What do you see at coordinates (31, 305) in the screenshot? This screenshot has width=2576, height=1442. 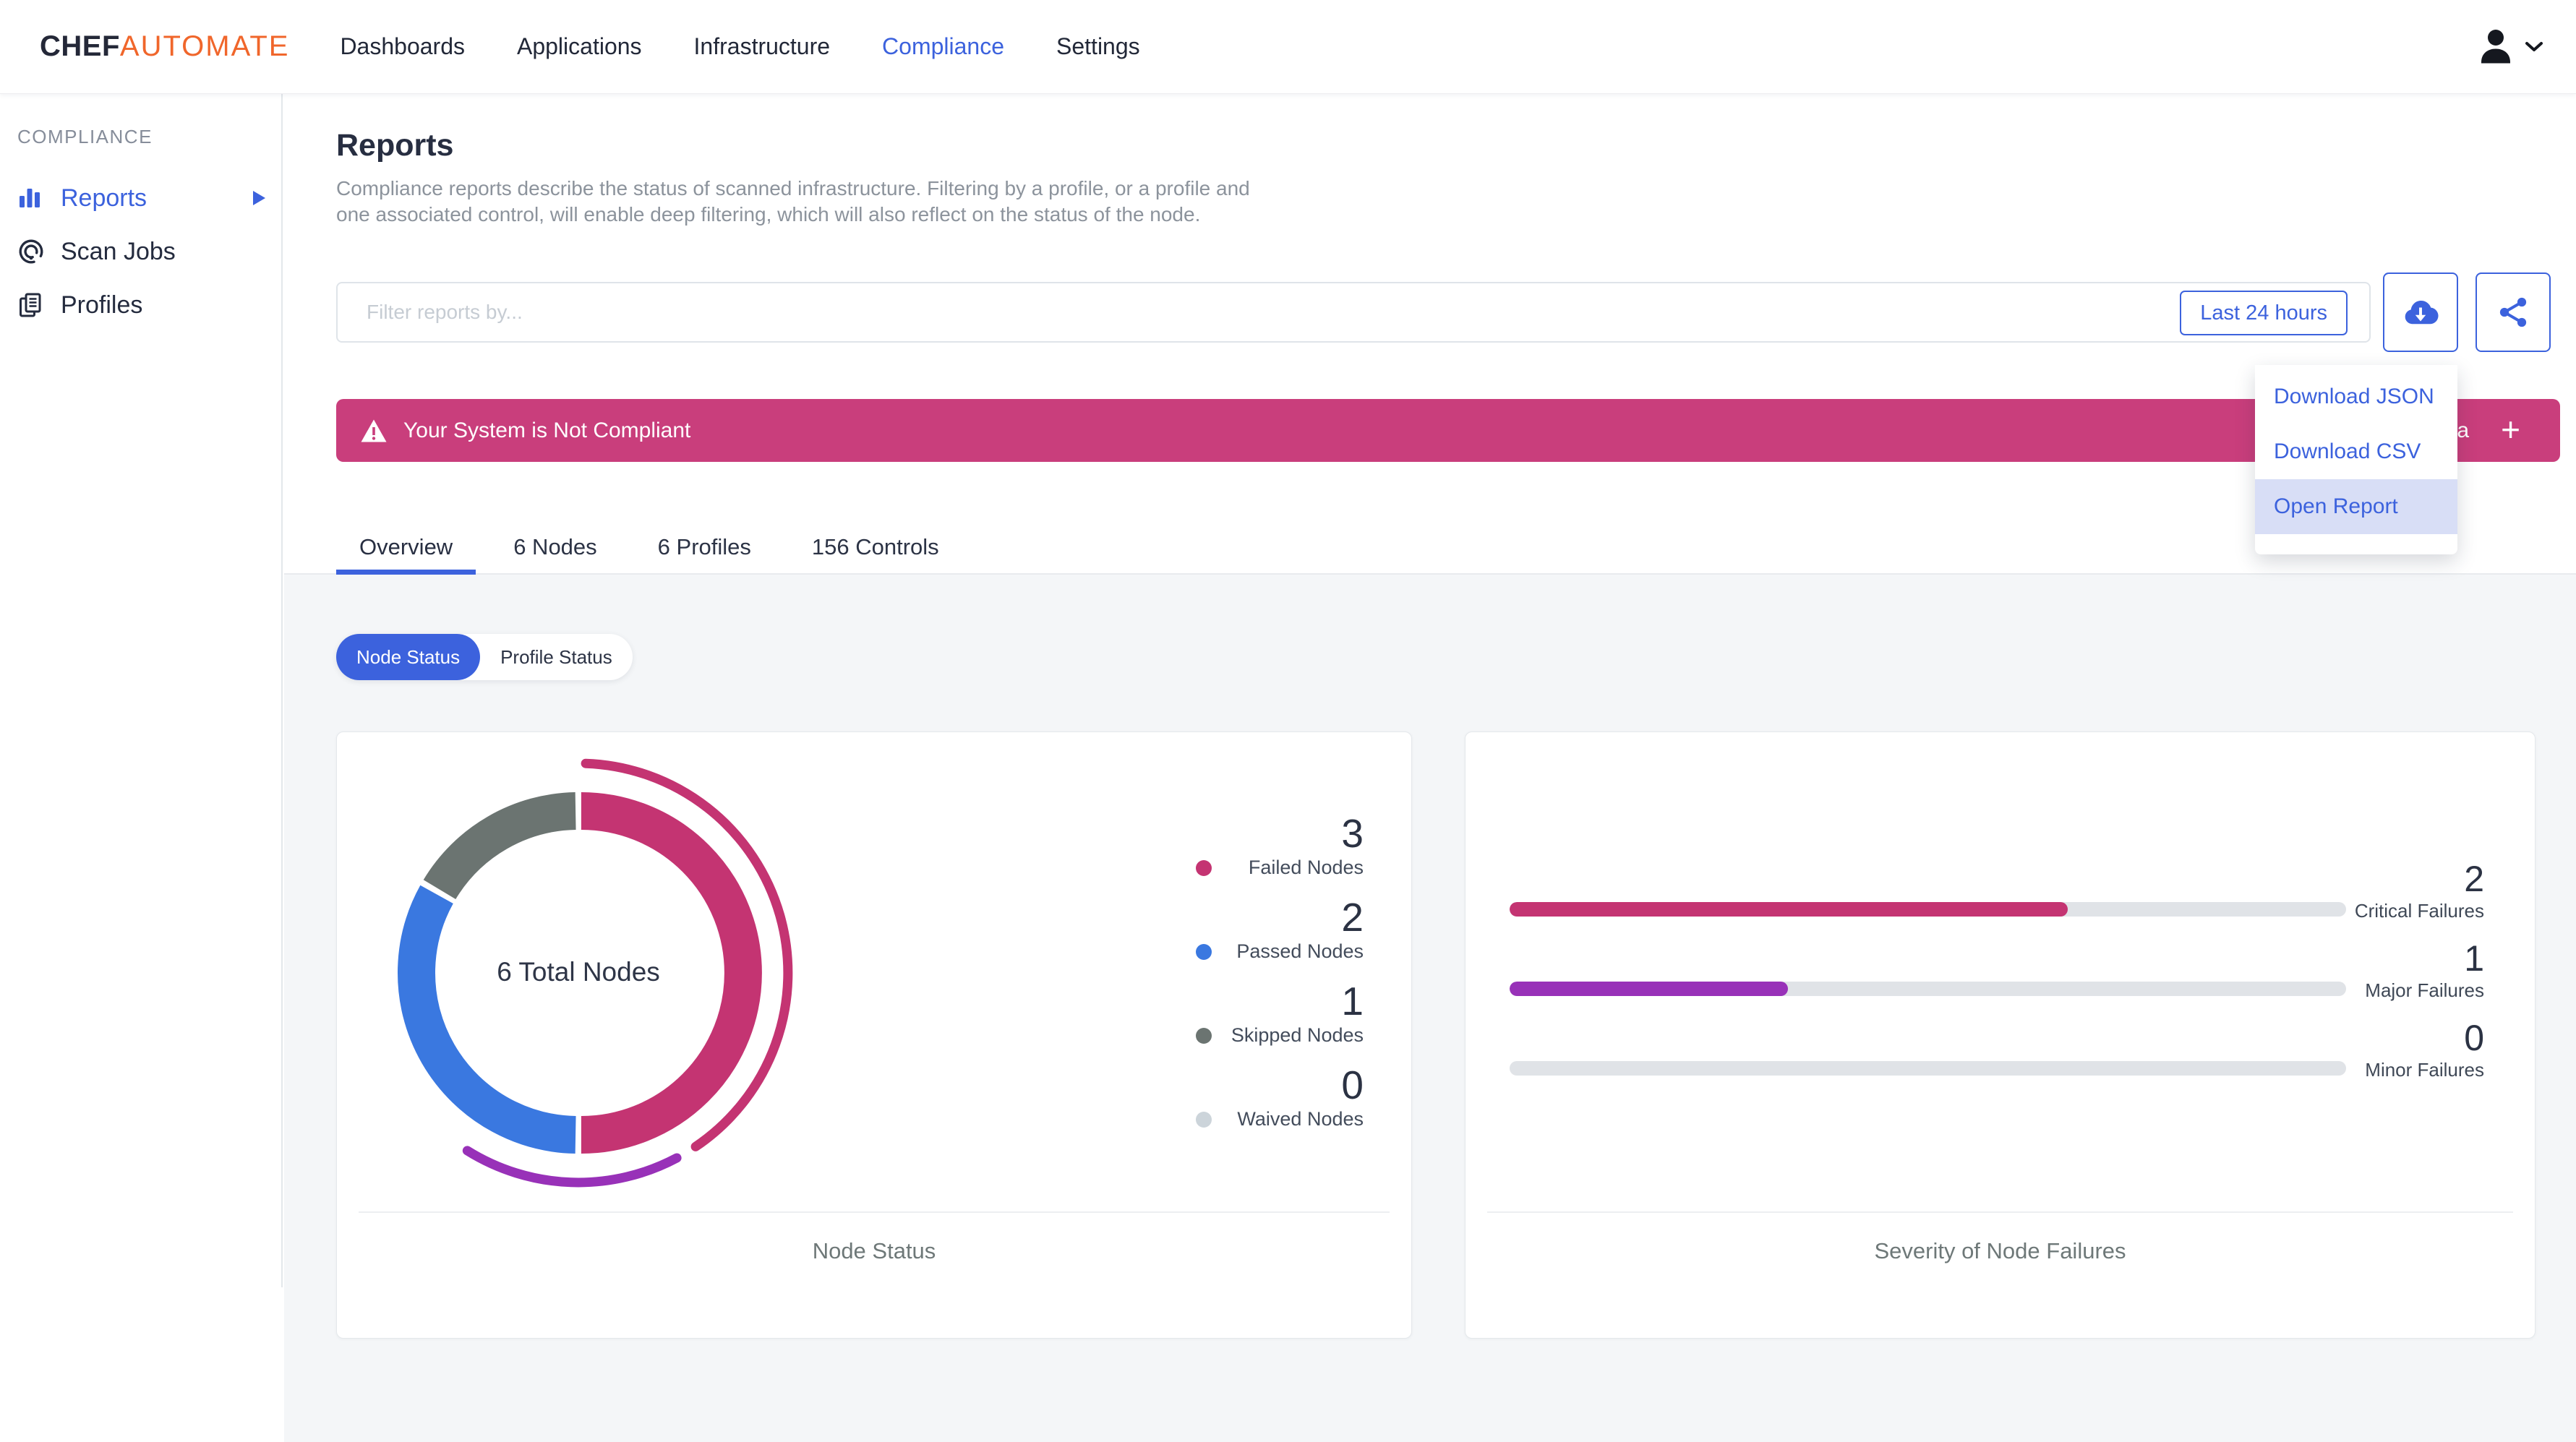 I see `profiles-icon` at bounding box center [31, 305].